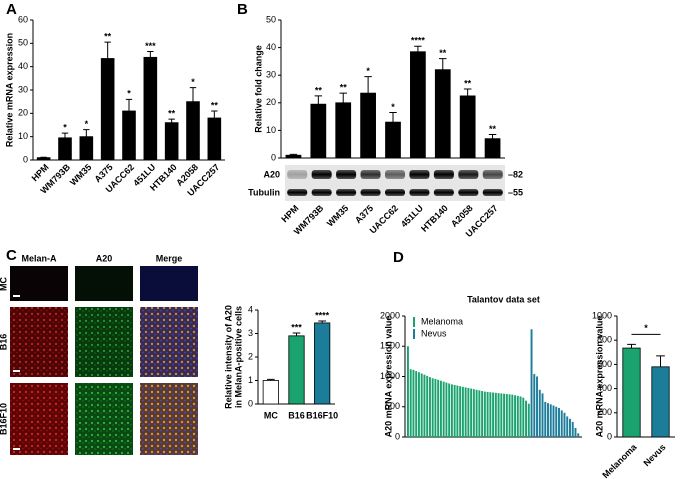 The width and height of the screenshot is (685, 479). Describe the element at coordinates (390, 346) in the screenshot. I see `y-tick-label: 1500` at that location.